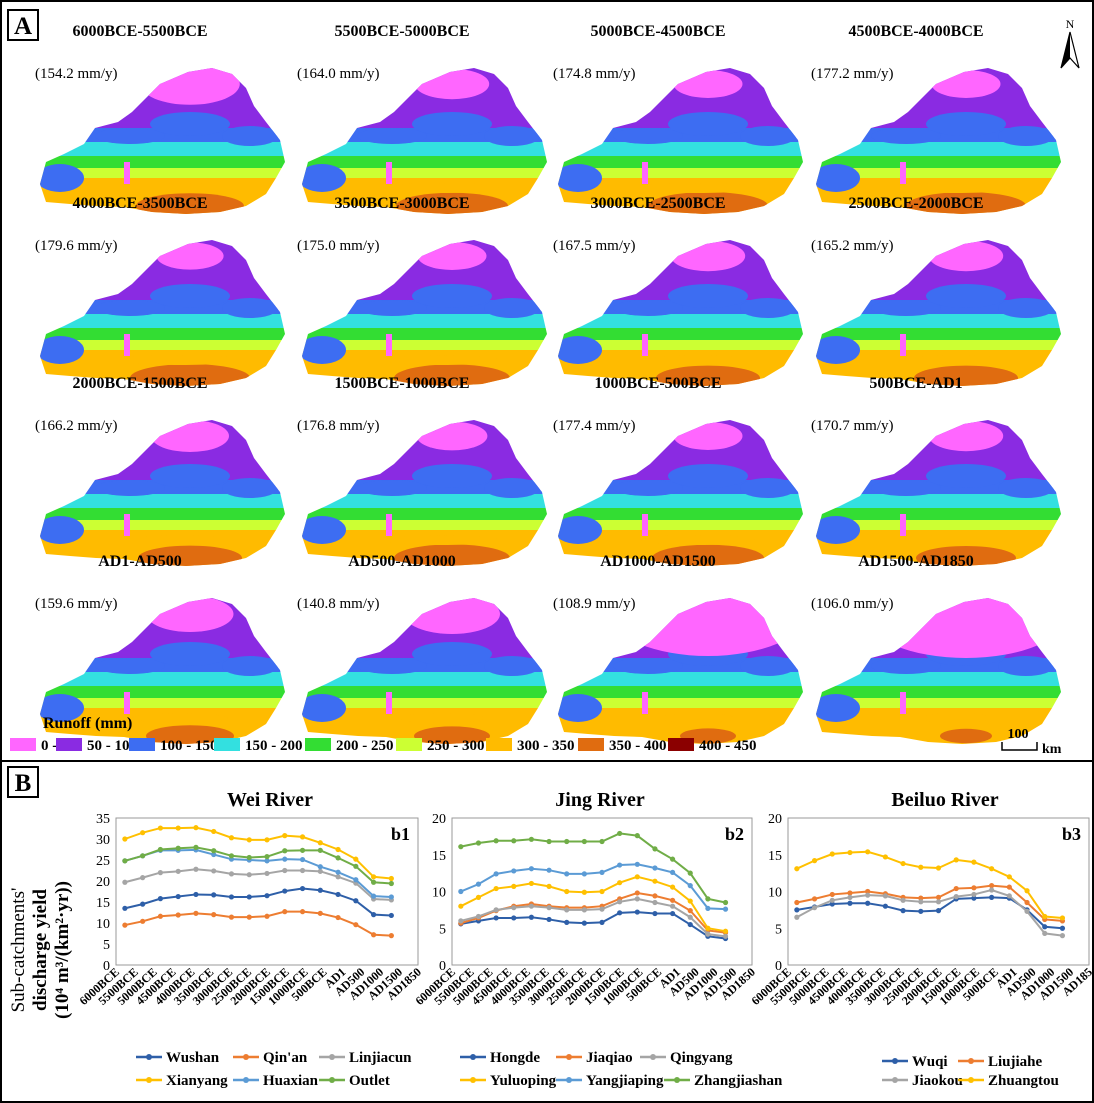 This screenshot has width=1094, height=1103. I want to click on map-mean-runoff: (108.9 mm/y), so click(594, 604).